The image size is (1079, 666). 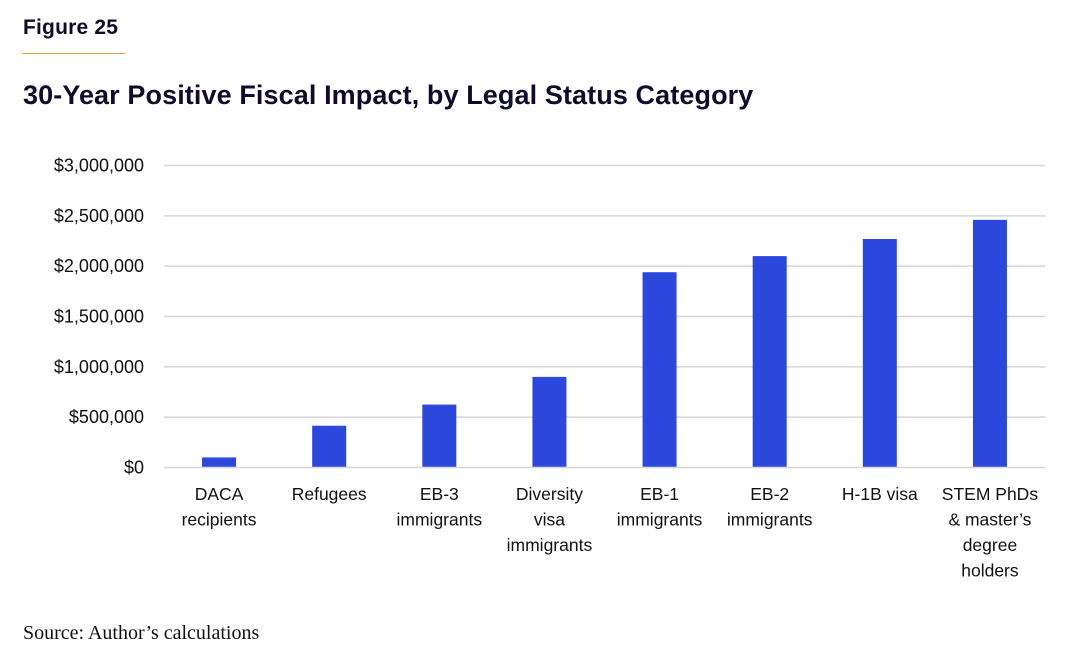 I want to click on x-category-label: DACA recipients, so click(x=219, y=507).